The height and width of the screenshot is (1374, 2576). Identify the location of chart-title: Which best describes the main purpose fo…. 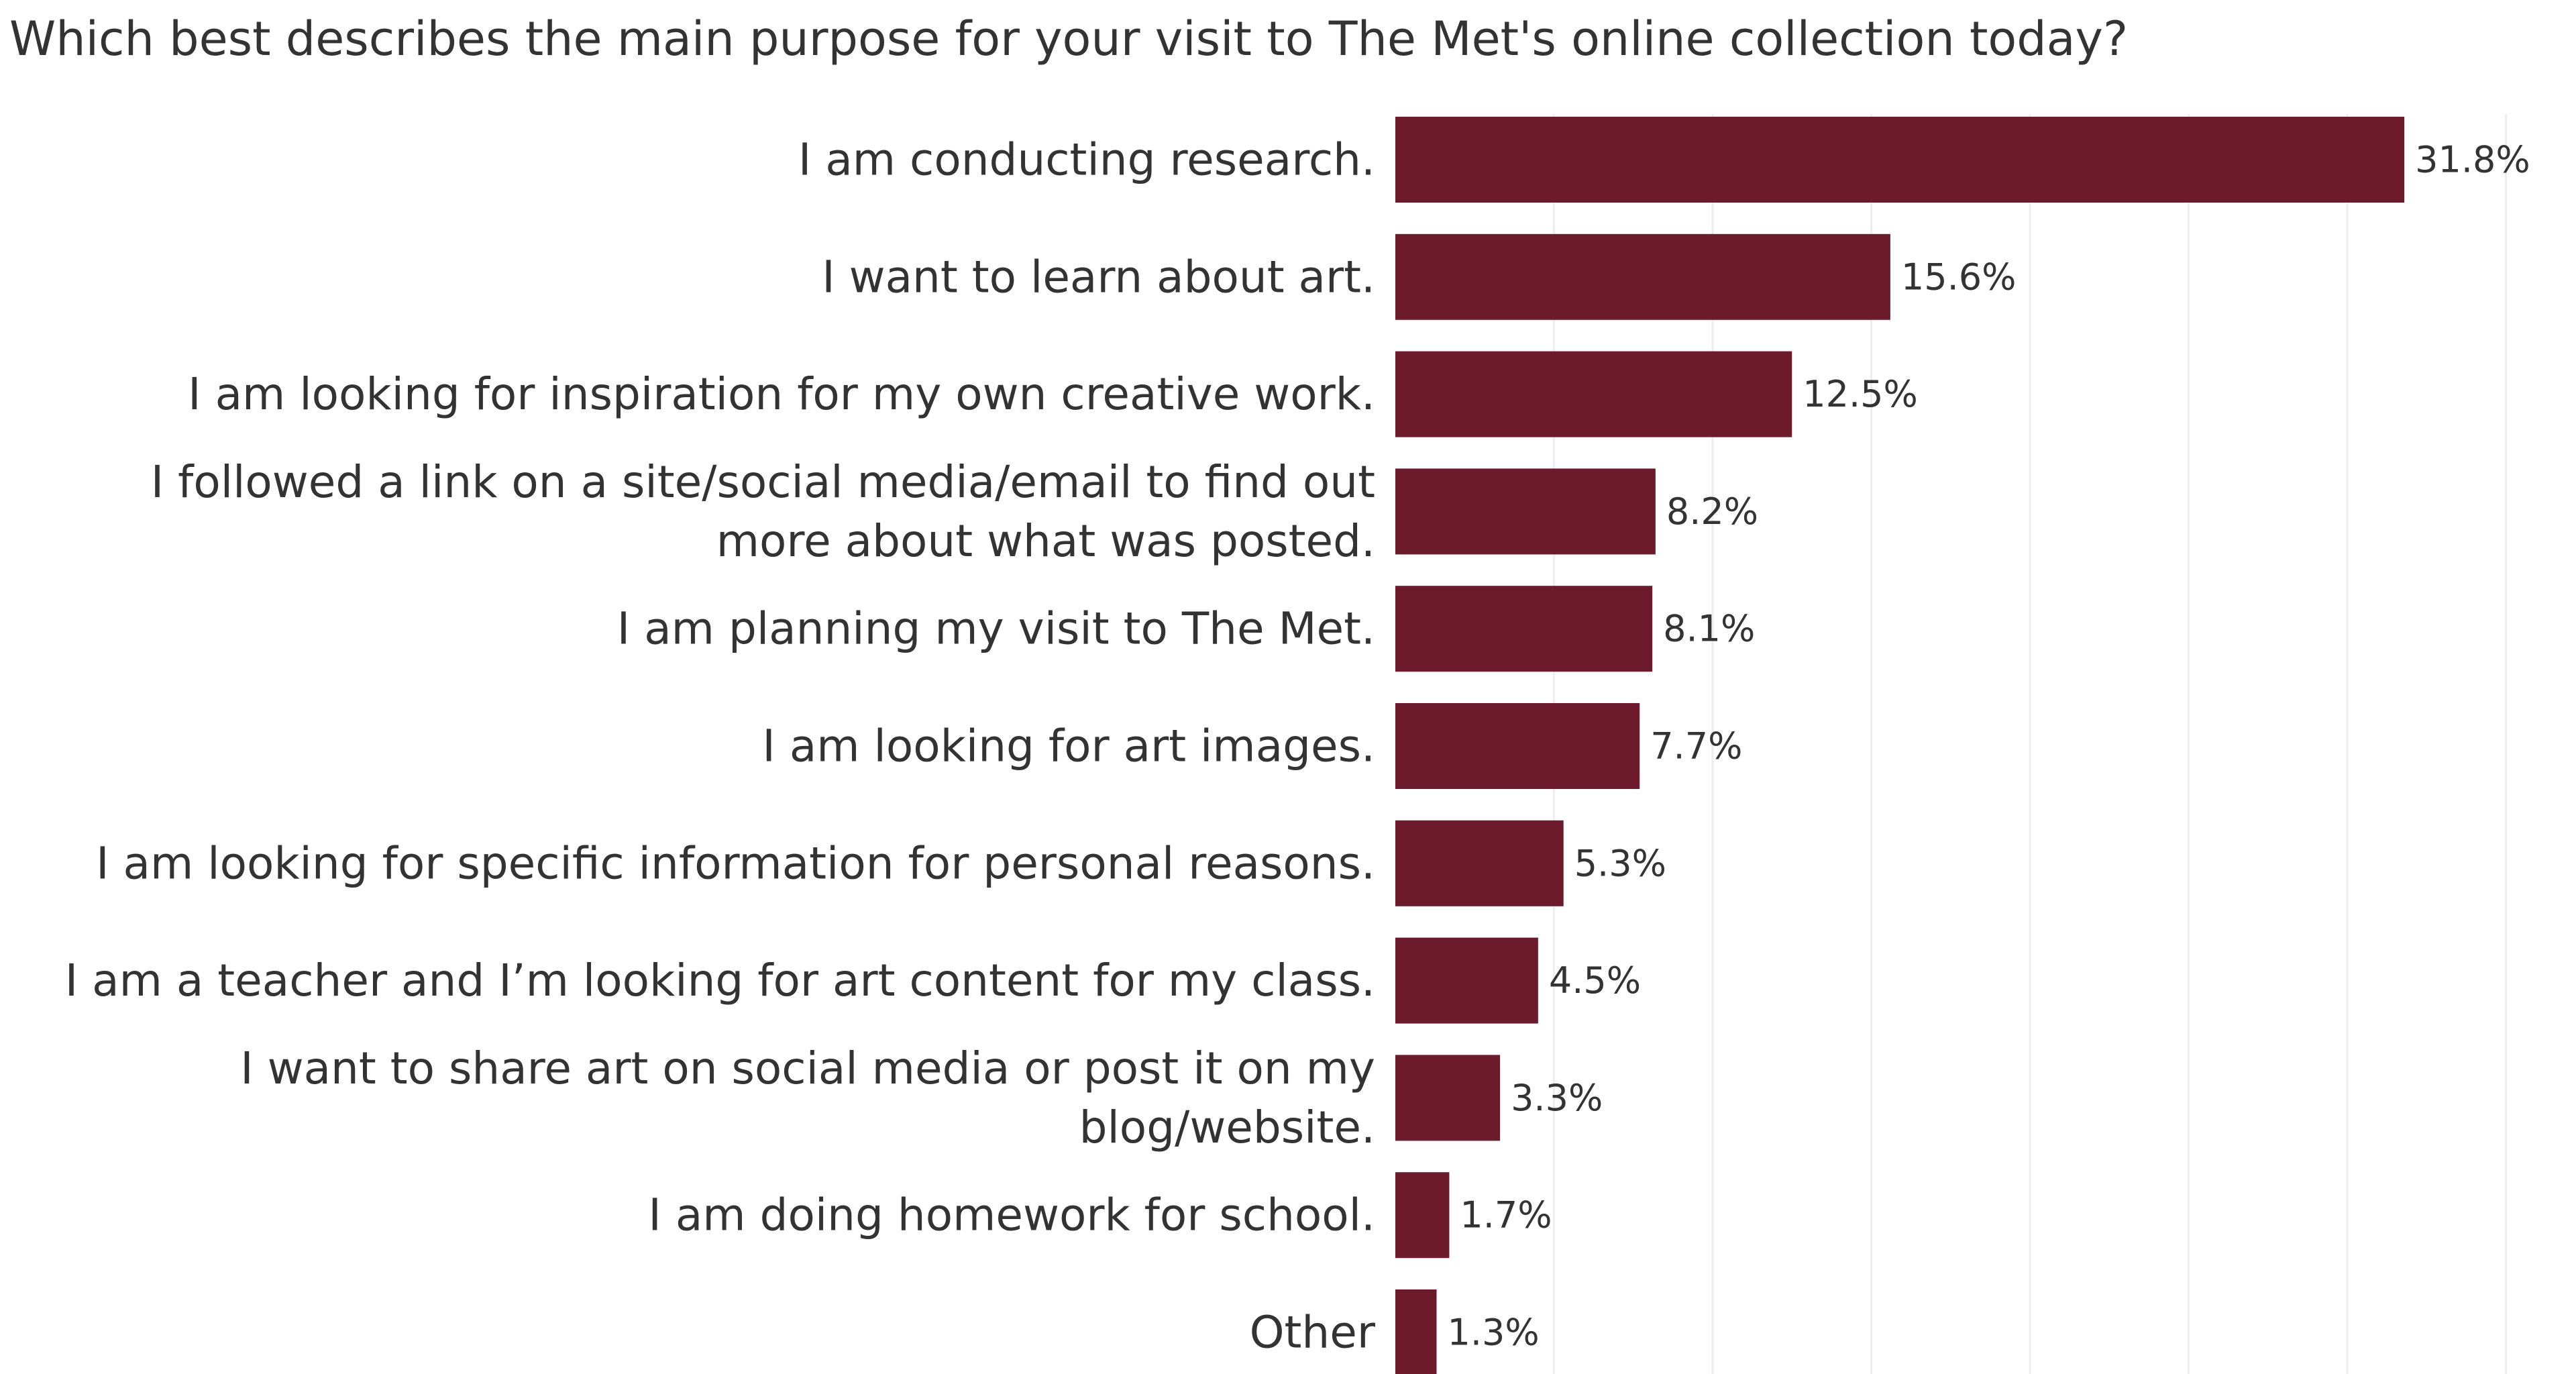
(1068, 38).